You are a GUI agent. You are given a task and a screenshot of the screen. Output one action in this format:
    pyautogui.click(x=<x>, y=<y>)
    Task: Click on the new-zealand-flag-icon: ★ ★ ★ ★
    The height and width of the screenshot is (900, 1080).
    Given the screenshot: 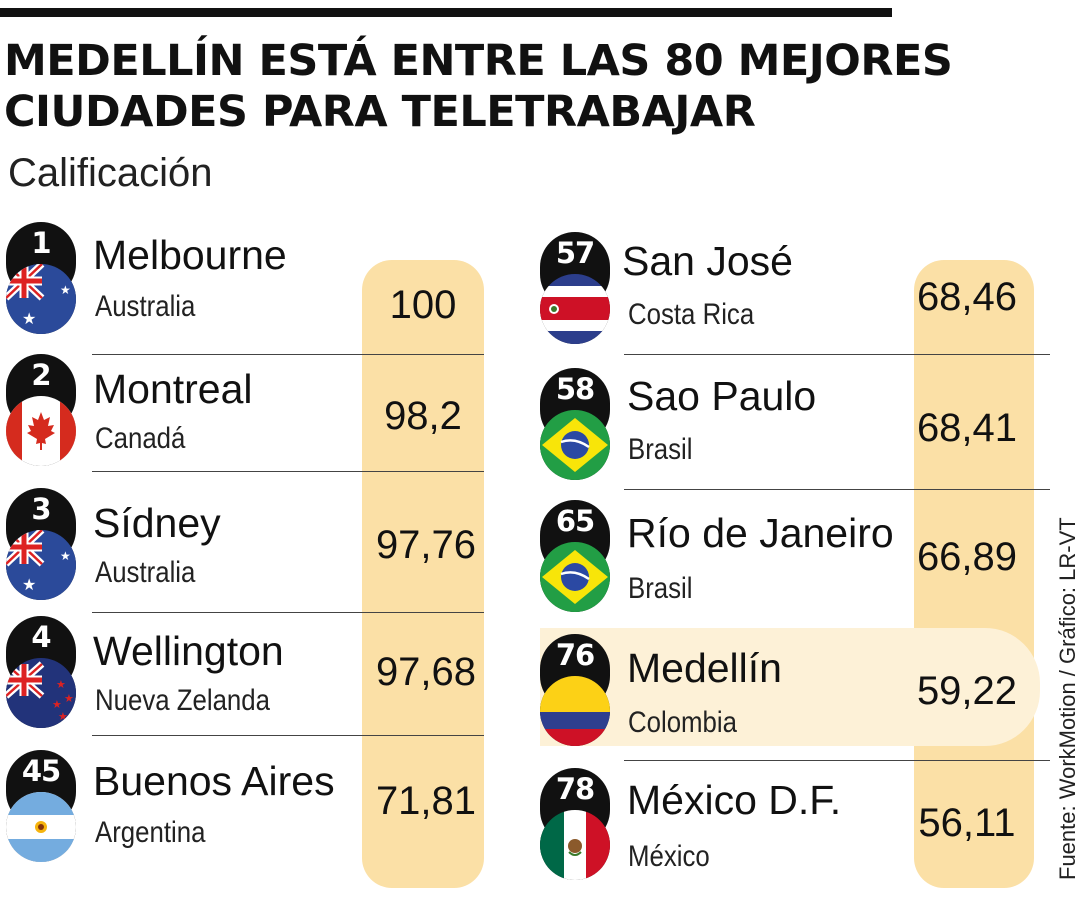 What is the action you would take?
    pyautogui.click(x=41, y=693)
    